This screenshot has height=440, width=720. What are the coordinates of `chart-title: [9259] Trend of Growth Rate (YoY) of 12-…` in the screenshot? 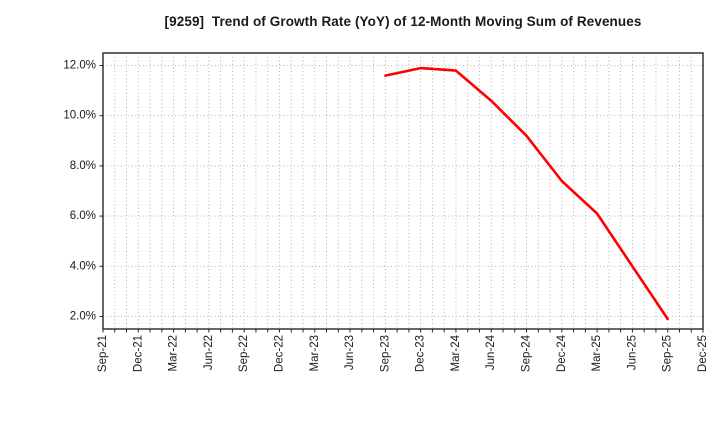 It's located at (403, 21).